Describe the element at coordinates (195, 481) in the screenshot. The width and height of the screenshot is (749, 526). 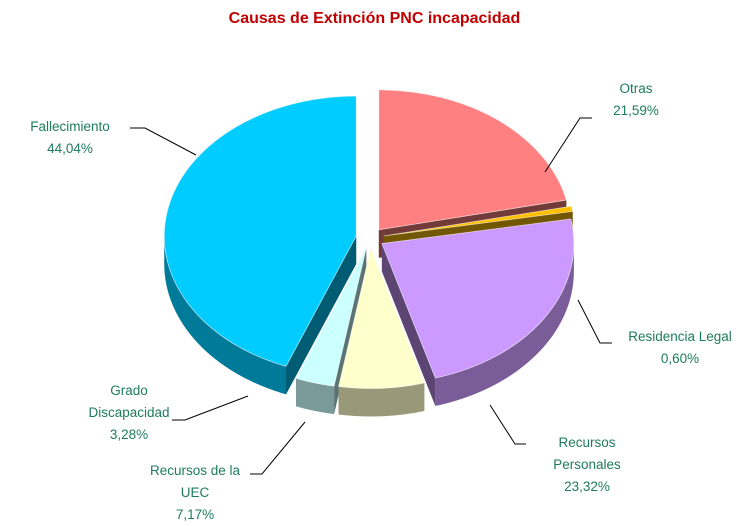
I see `label-name: Recursos de la UEC` at that location.